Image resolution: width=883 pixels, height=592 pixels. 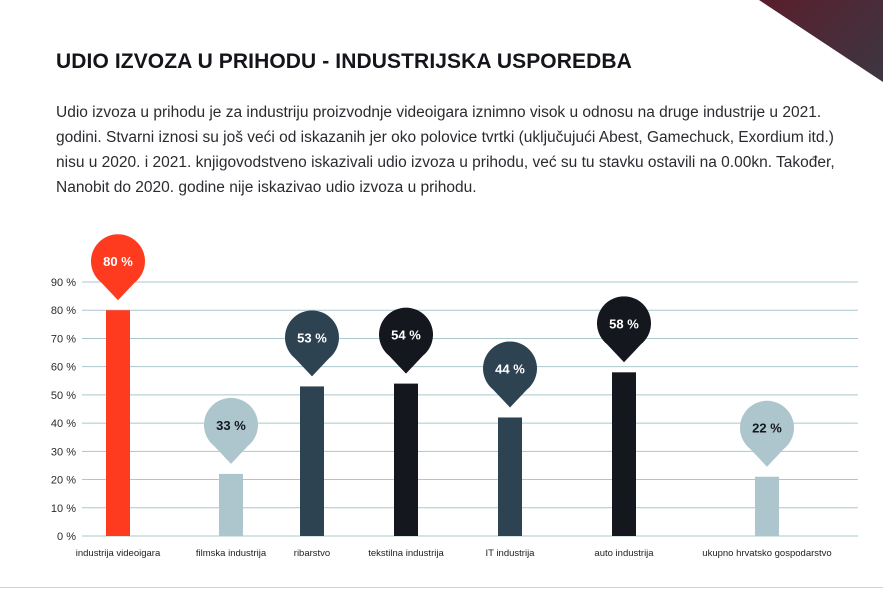 I want to click on y-tick-label: 50 %, so click(x=63, y=396).